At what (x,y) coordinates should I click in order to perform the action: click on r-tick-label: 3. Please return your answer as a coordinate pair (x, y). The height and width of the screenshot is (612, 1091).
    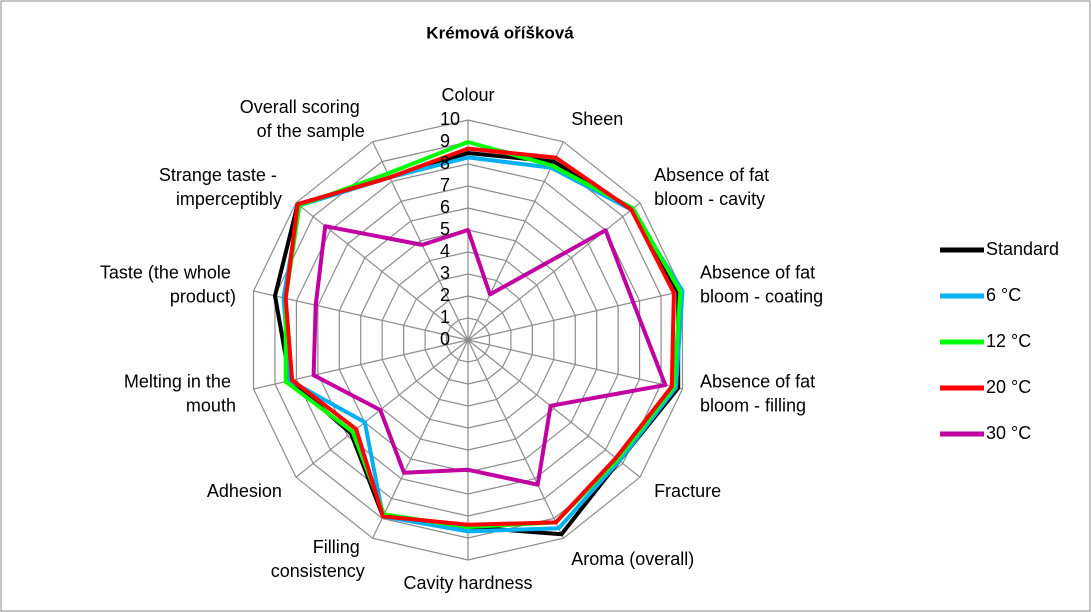
    Looking at the image, I should click on (445, 273).